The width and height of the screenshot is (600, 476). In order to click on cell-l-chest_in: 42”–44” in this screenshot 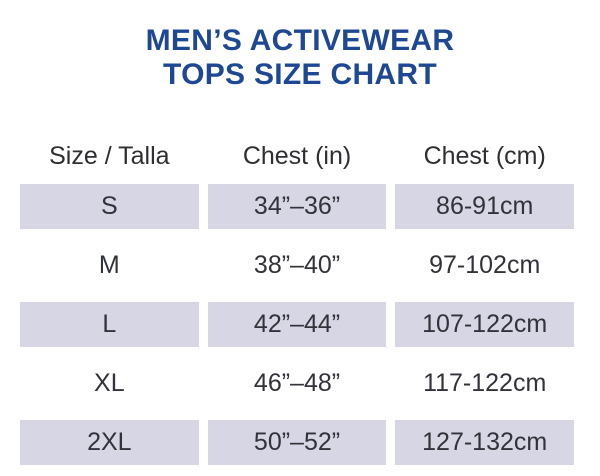, I will do `click(297, 324)`.